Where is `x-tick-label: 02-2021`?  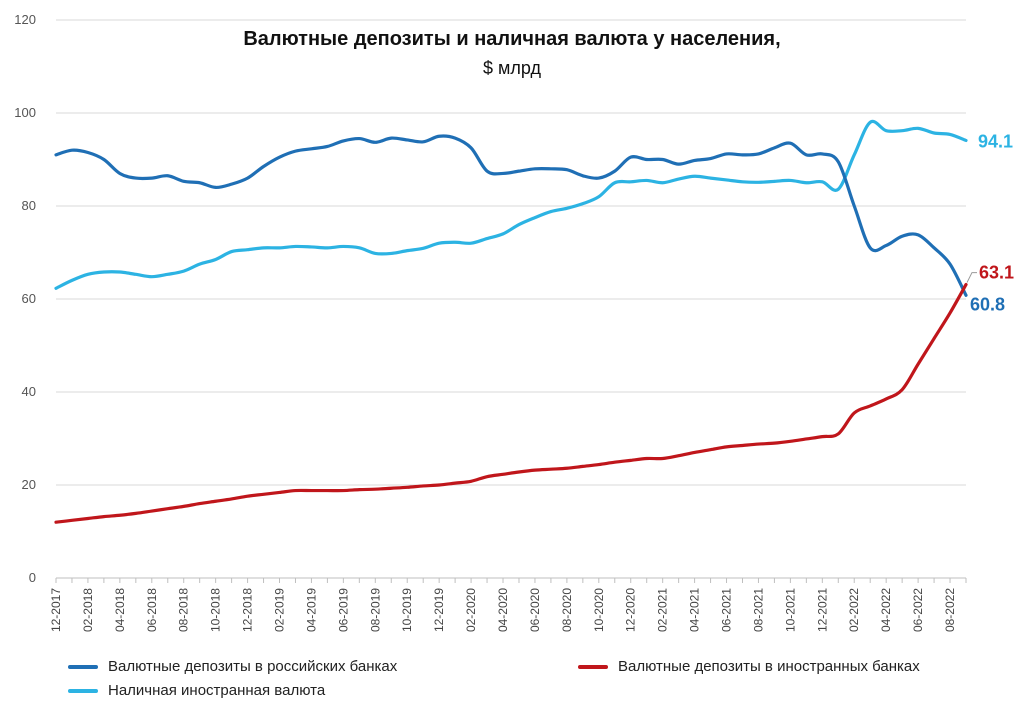 x-tick-label: 02-2021 is located at coordinates (663, 610).